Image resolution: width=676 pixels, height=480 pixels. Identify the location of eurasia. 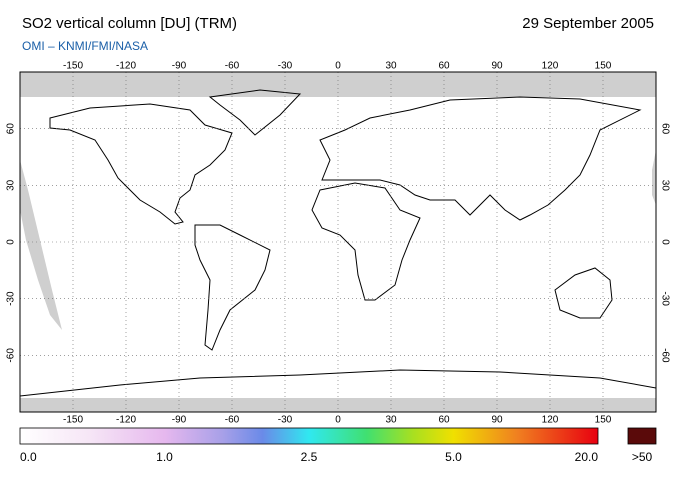
(480, 158).